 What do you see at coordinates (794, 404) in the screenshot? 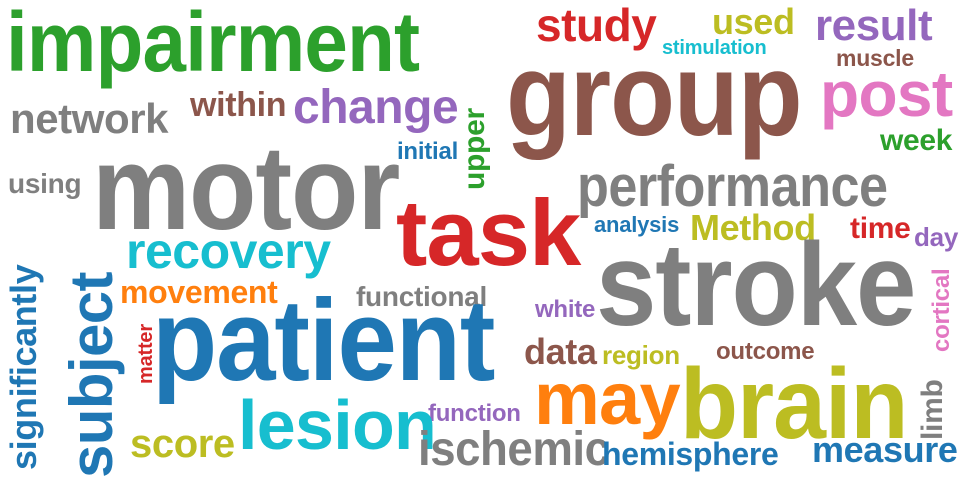
I see `word-brain: brain` at bounding box center [794, 404].